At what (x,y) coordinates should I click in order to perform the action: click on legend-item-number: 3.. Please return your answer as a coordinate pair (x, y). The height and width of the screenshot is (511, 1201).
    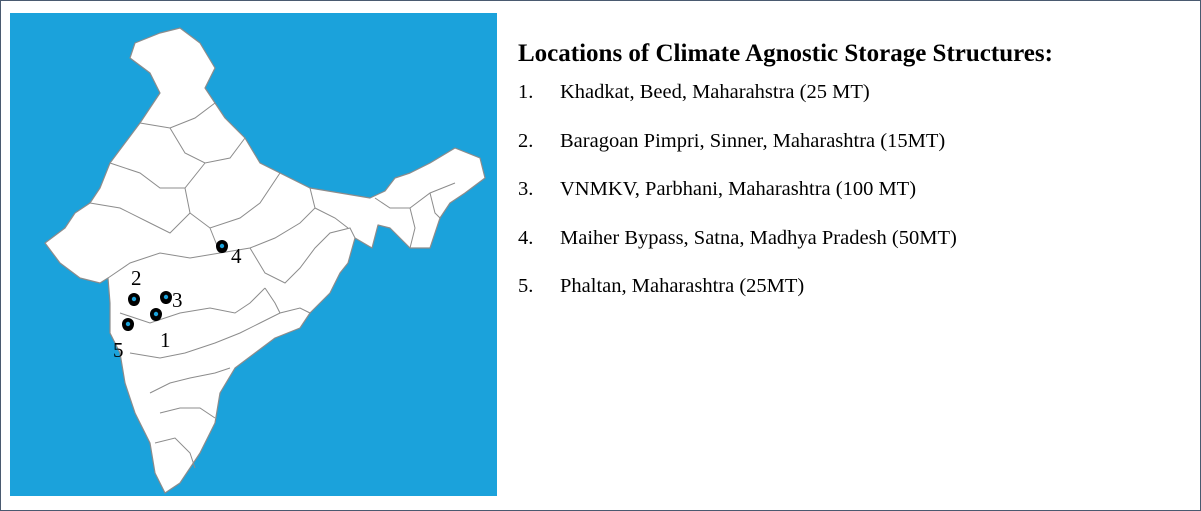
    Looking at the image, I should click on (526, 189).